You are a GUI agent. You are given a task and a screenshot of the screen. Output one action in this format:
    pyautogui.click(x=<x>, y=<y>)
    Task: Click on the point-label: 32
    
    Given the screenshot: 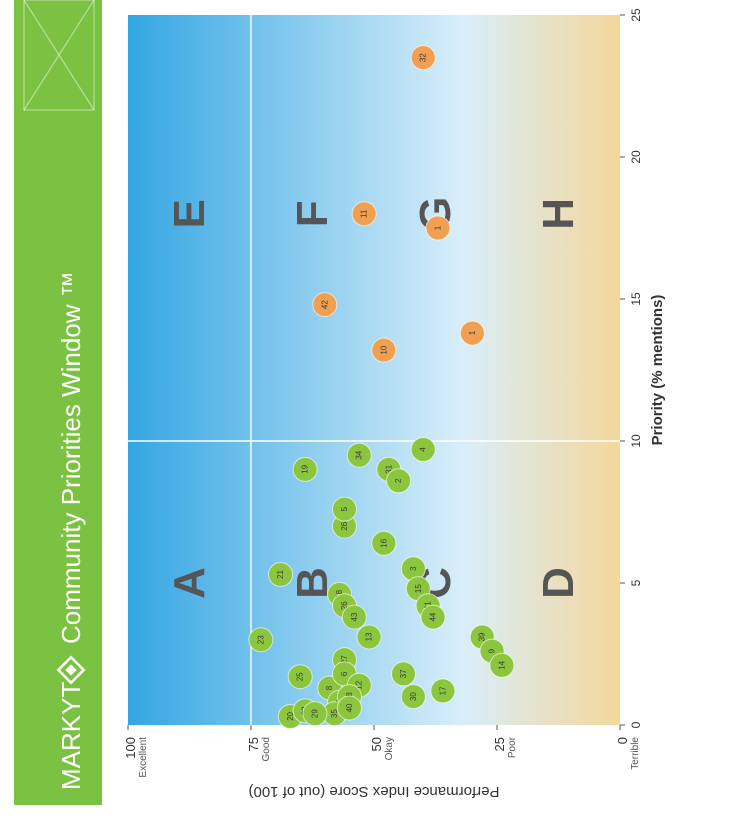 What is the action you would take?
    pyautogui.click(x=423, y=57)
    